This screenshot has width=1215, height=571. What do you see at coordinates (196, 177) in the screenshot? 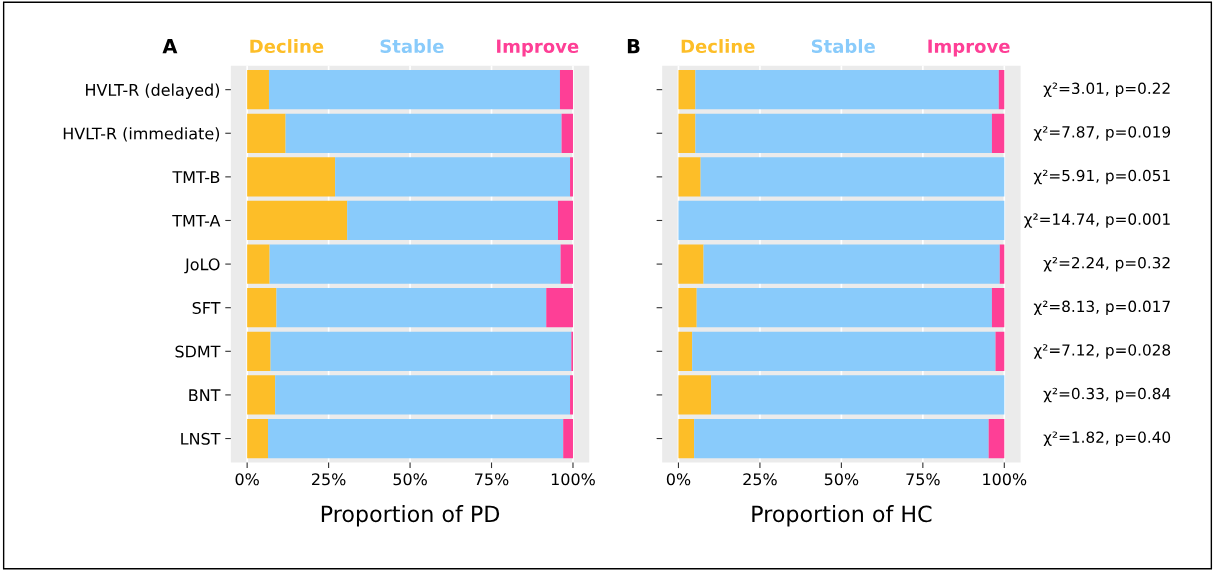
I see `y-tick-label: TMT-B` at bounding box center [196, 177].